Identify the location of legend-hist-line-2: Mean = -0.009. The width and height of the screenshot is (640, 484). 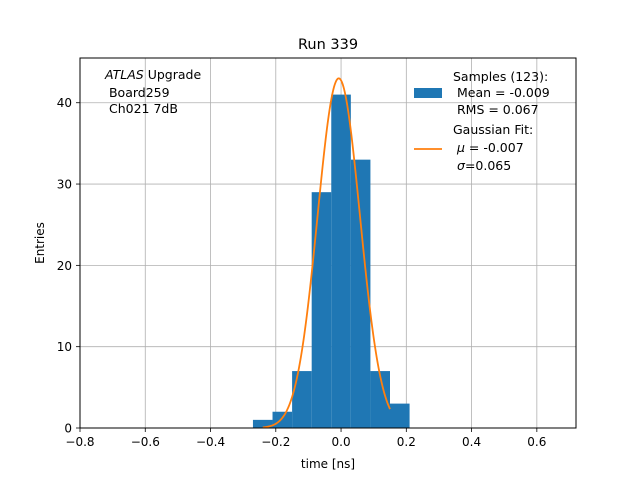
(501, 92).